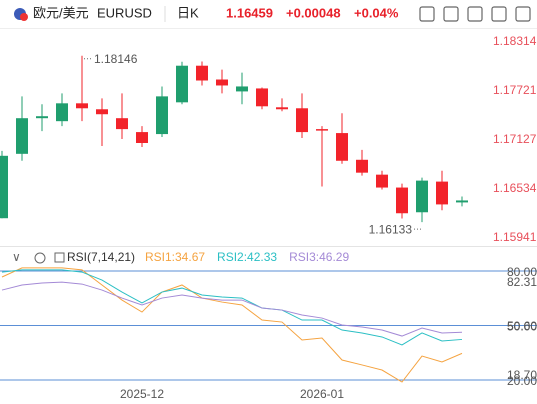  I want to click on legend-entry: RSI1:34.67, so click(175, 257).